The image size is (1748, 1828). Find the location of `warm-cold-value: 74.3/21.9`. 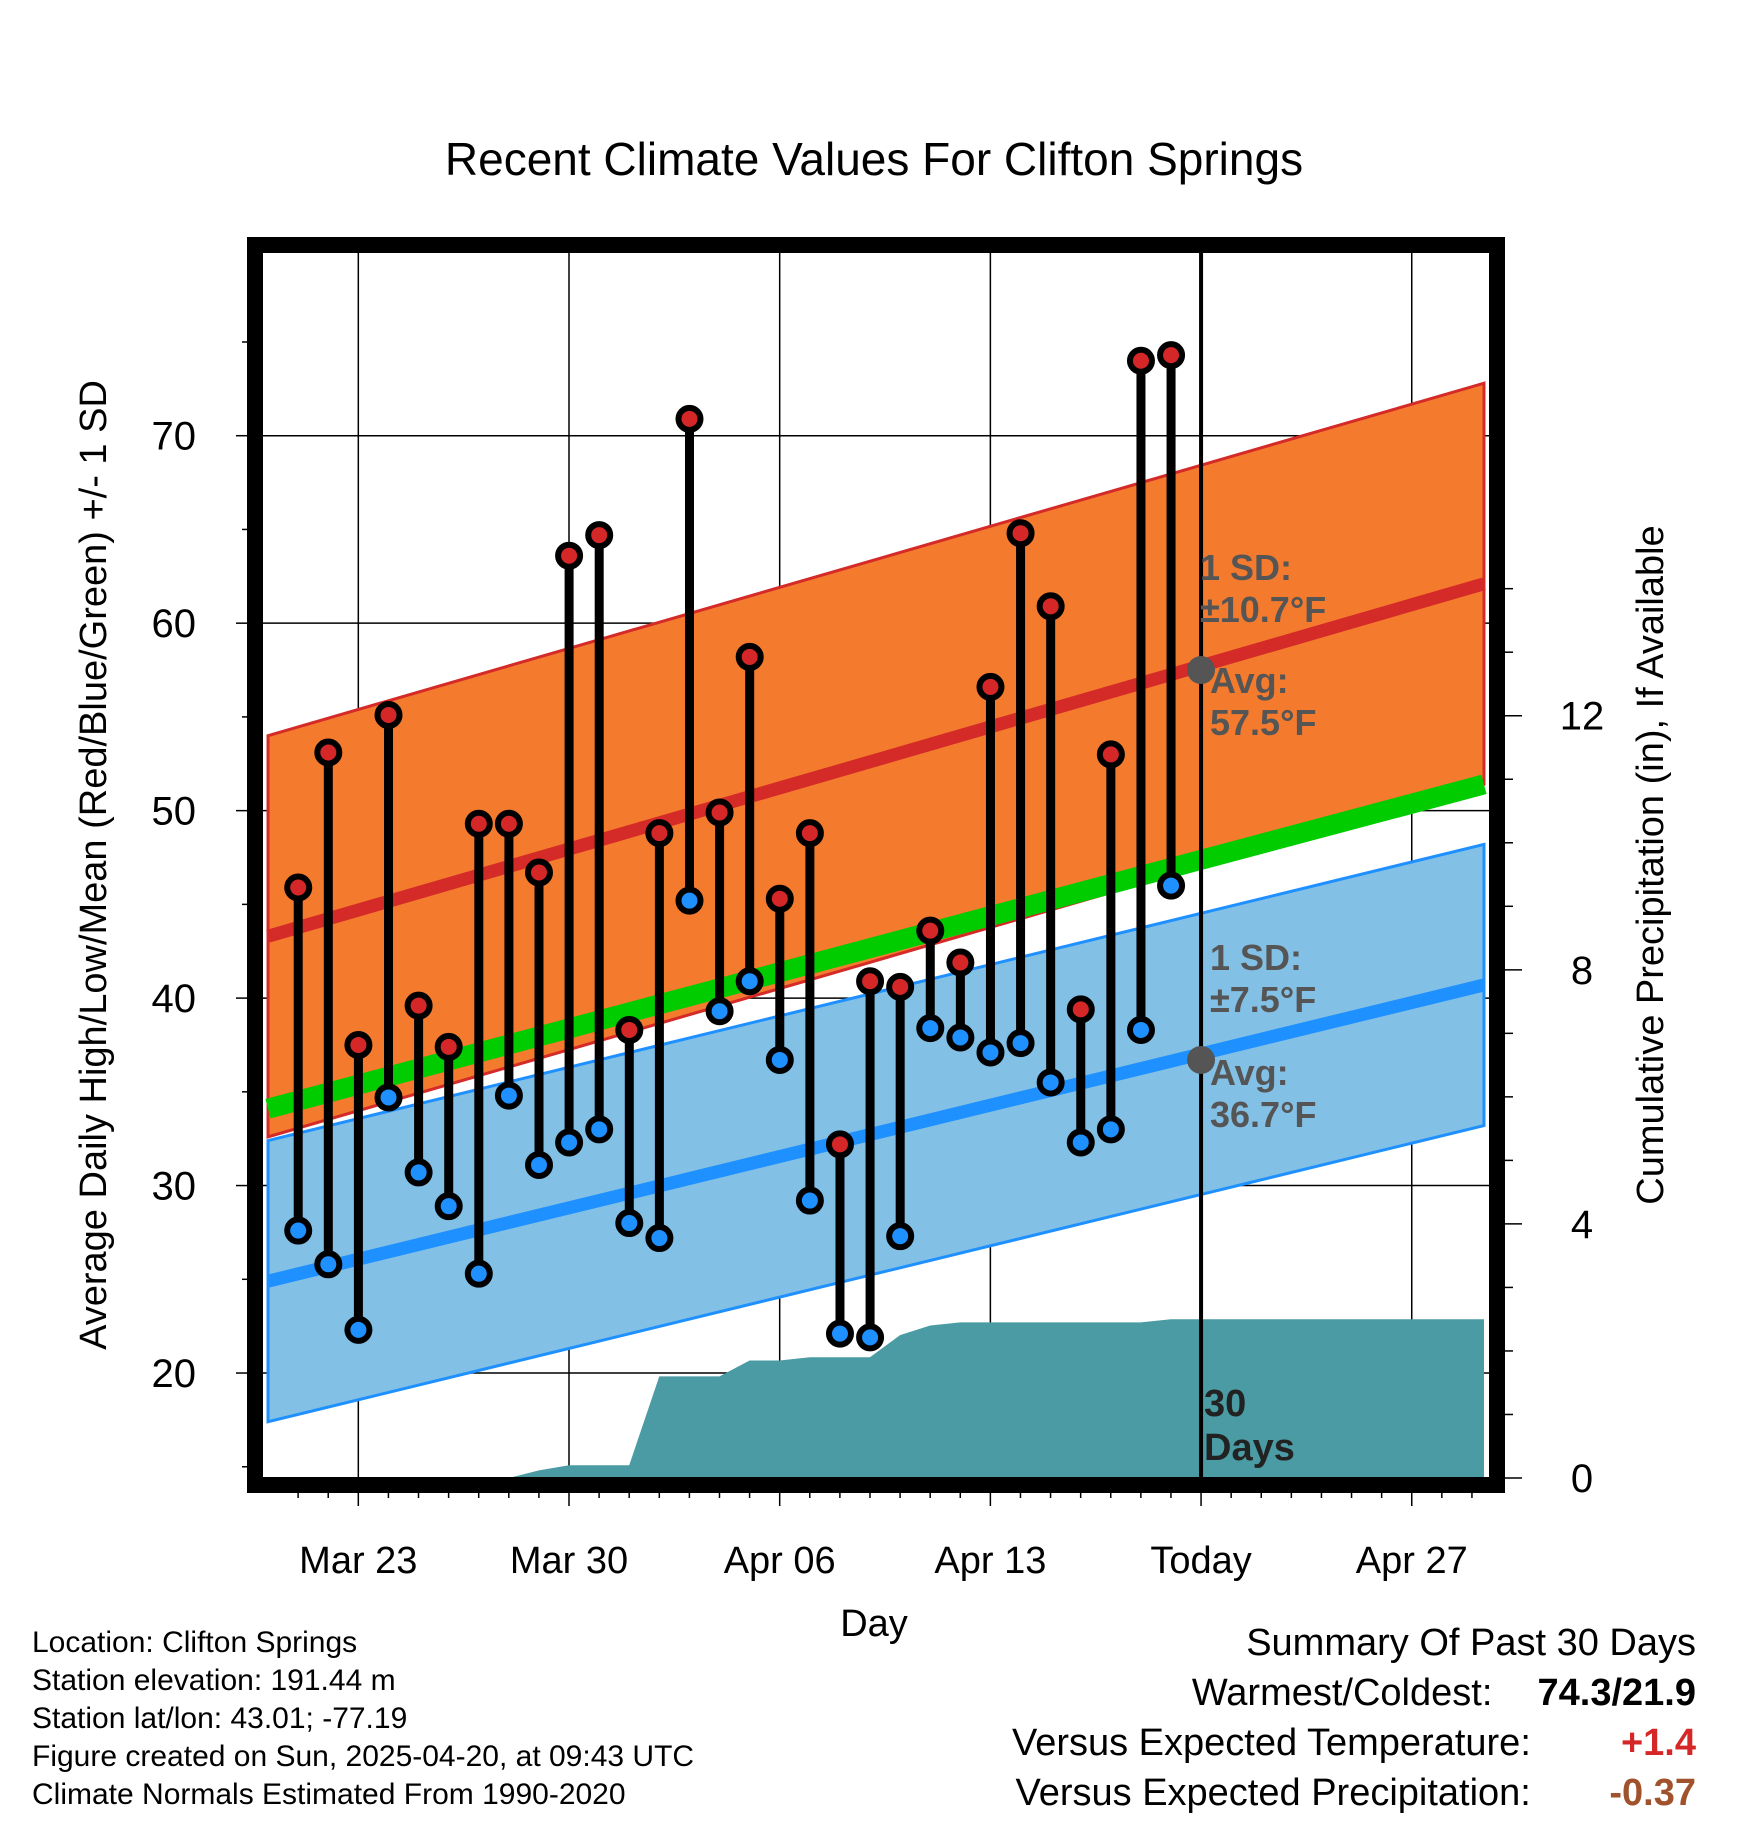

warm-cold-value: 74.3/21.9 is located at coordinates (1616, 1693).